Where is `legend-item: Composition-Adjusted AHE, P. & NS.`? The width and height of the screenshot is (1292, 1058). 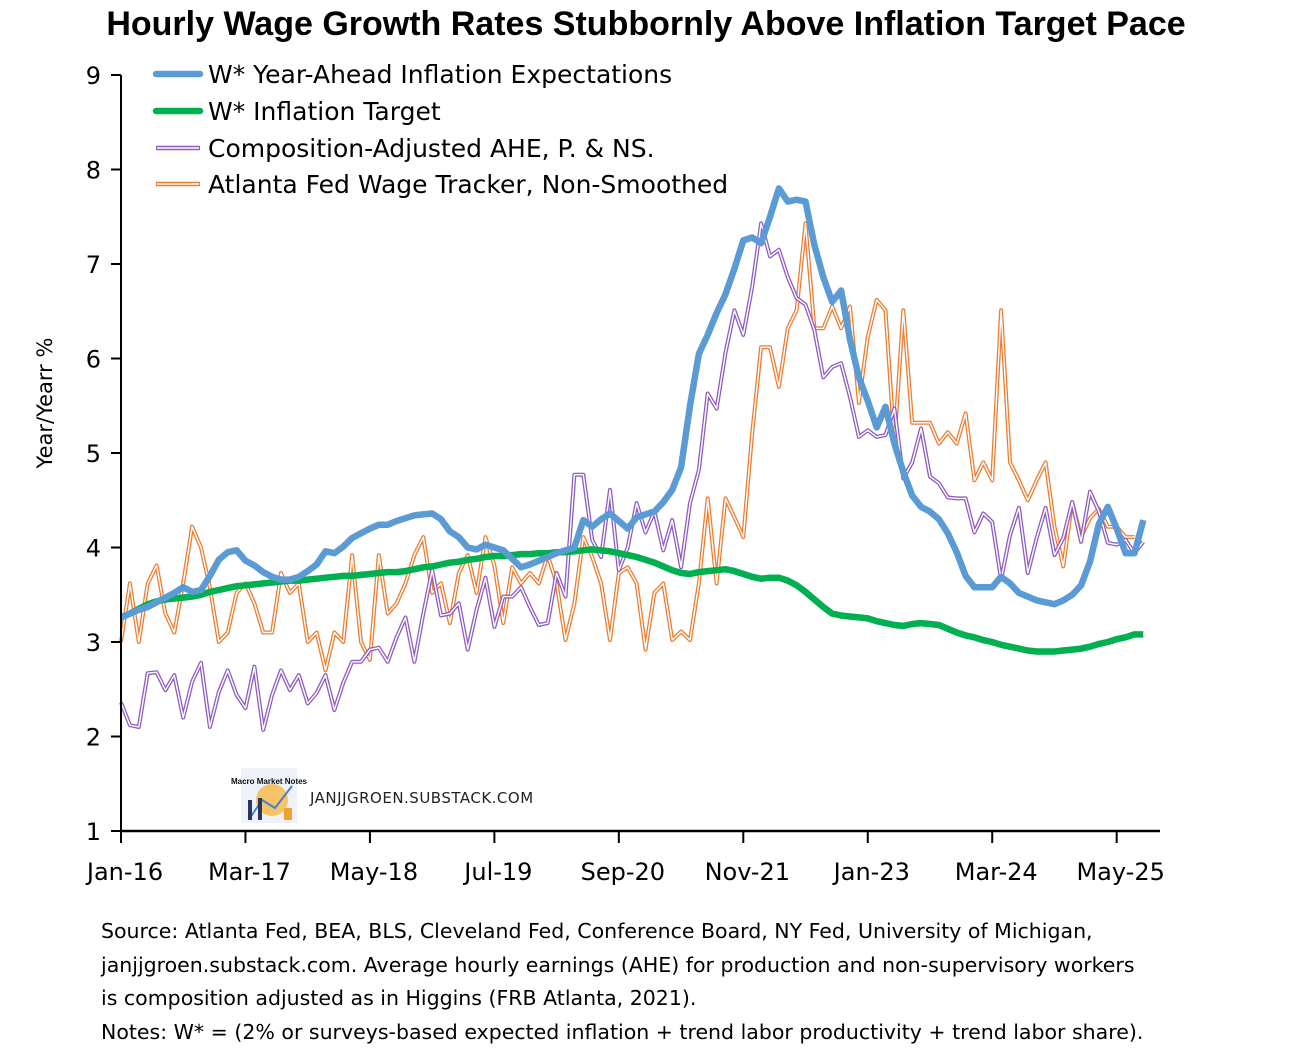 legend-item: Composition-Adjusted AHE, P. & NS. is located at coordinates (405, 148).